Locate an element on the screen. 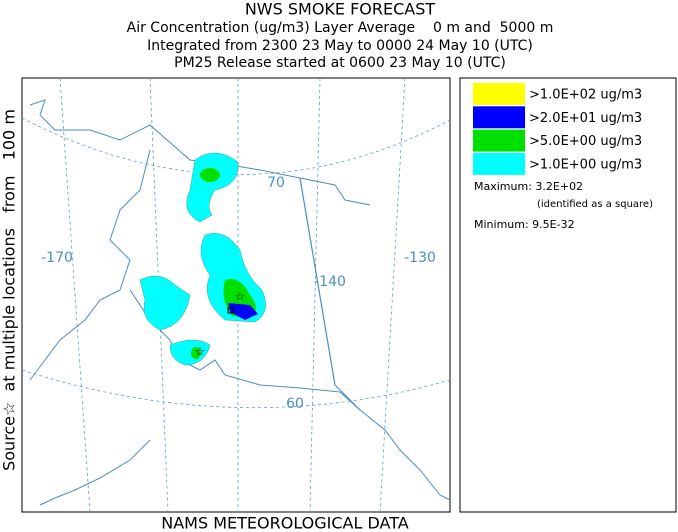  map-label: -140 is located at coordinates (330, 282).